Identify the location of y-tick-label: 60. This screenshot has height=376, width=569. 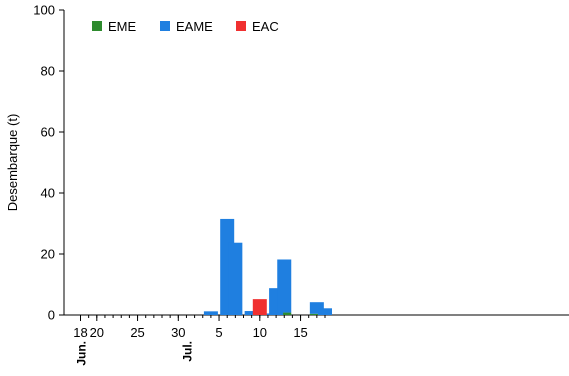
(48, 132).